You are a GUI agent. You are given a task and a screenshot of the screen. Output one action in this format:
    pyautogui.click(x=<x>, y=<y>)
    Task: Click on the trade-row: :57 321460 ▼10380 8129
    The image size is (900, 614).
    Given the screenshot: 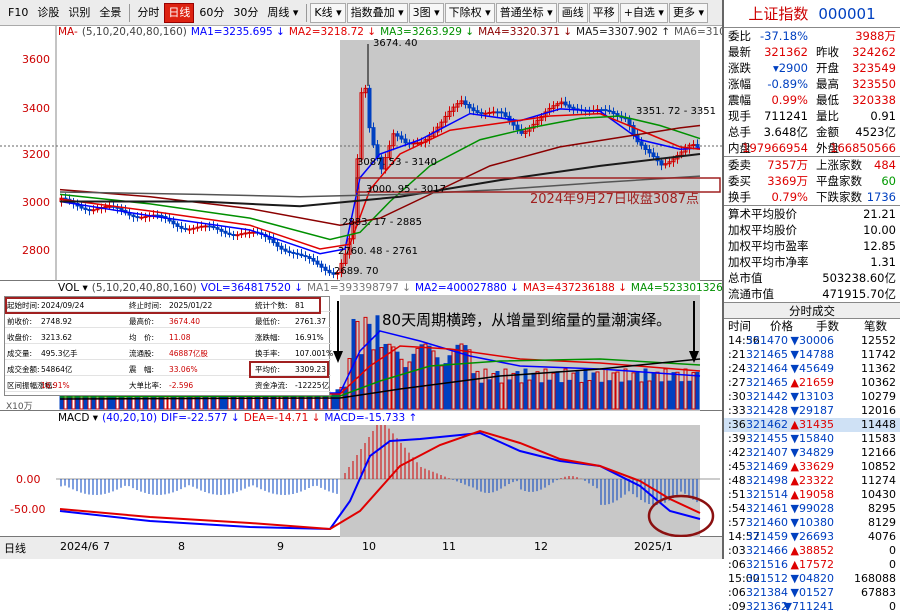 What is the action you would take?
    pyautogui.click(x=812, y=523)
    